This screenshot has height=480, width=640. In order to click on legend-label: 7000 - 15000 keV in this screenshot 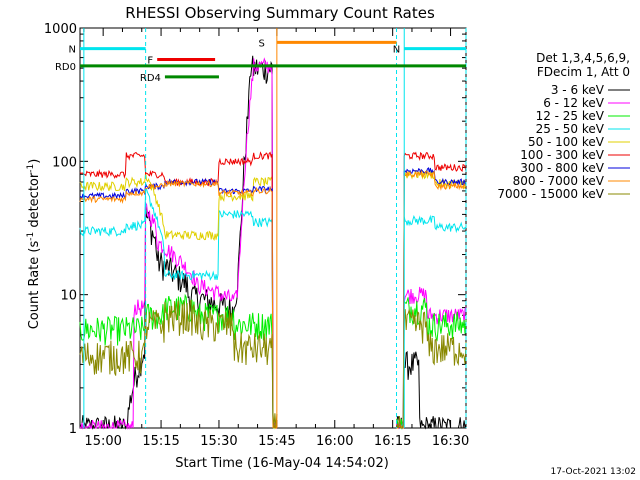, I will do `click(550, 194)`.